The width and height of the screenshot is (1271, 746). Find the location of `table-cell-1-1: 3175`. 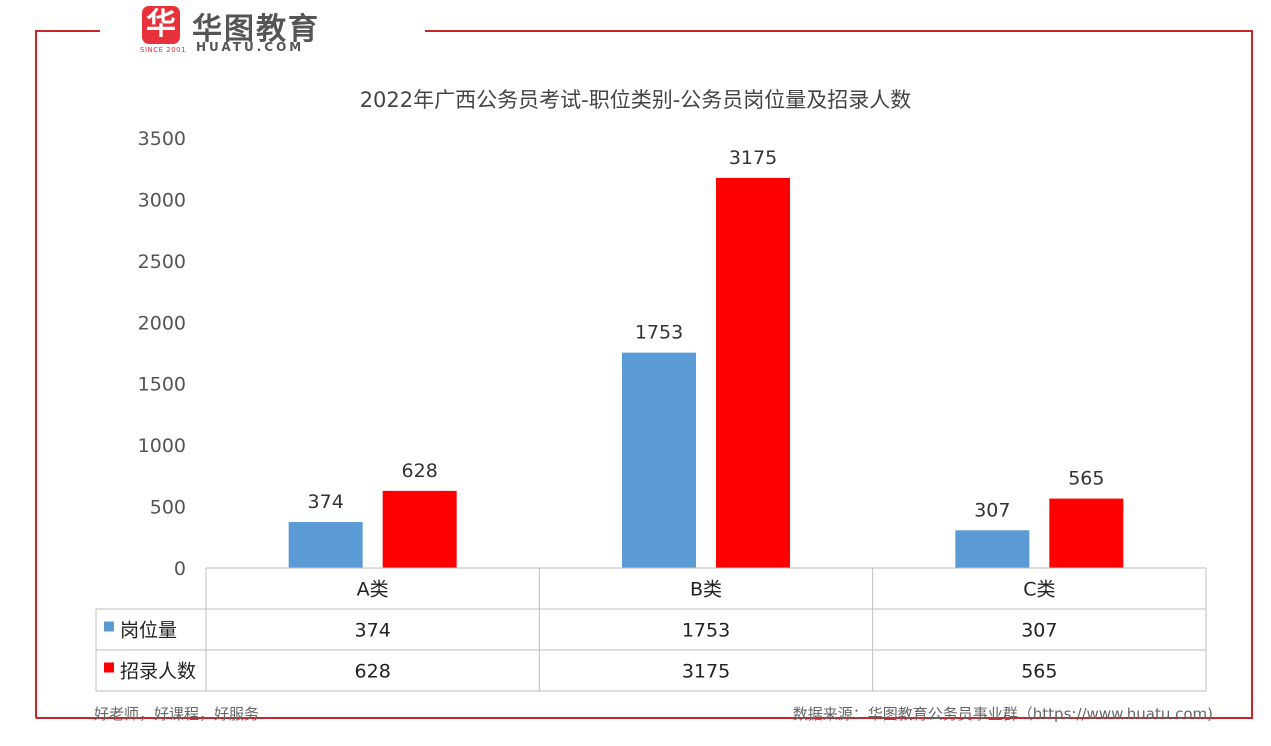

table-cell-1-1: 3175 is located at coordinates (706, 672).